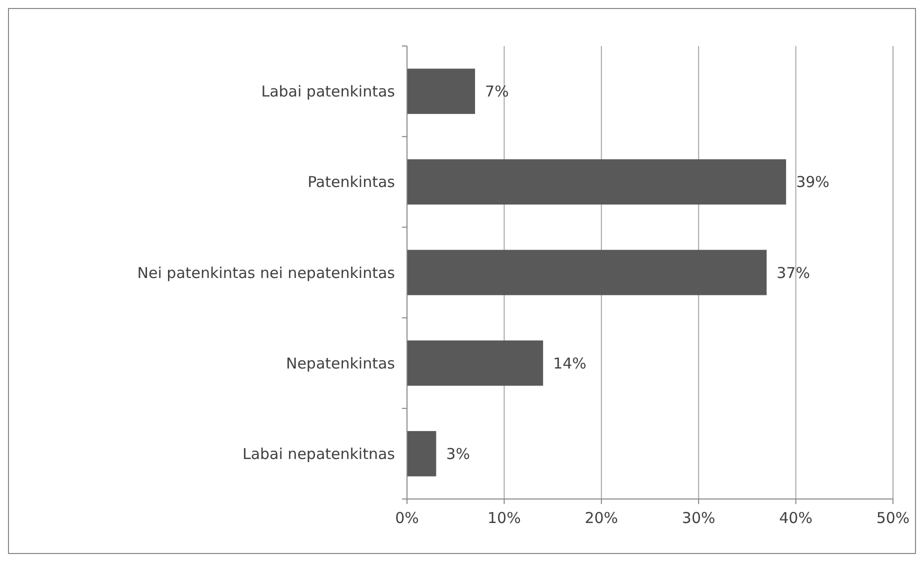 The height and width of the screenshot is (562, 924). I want to click on data-label: 7%, so click(497, 91).